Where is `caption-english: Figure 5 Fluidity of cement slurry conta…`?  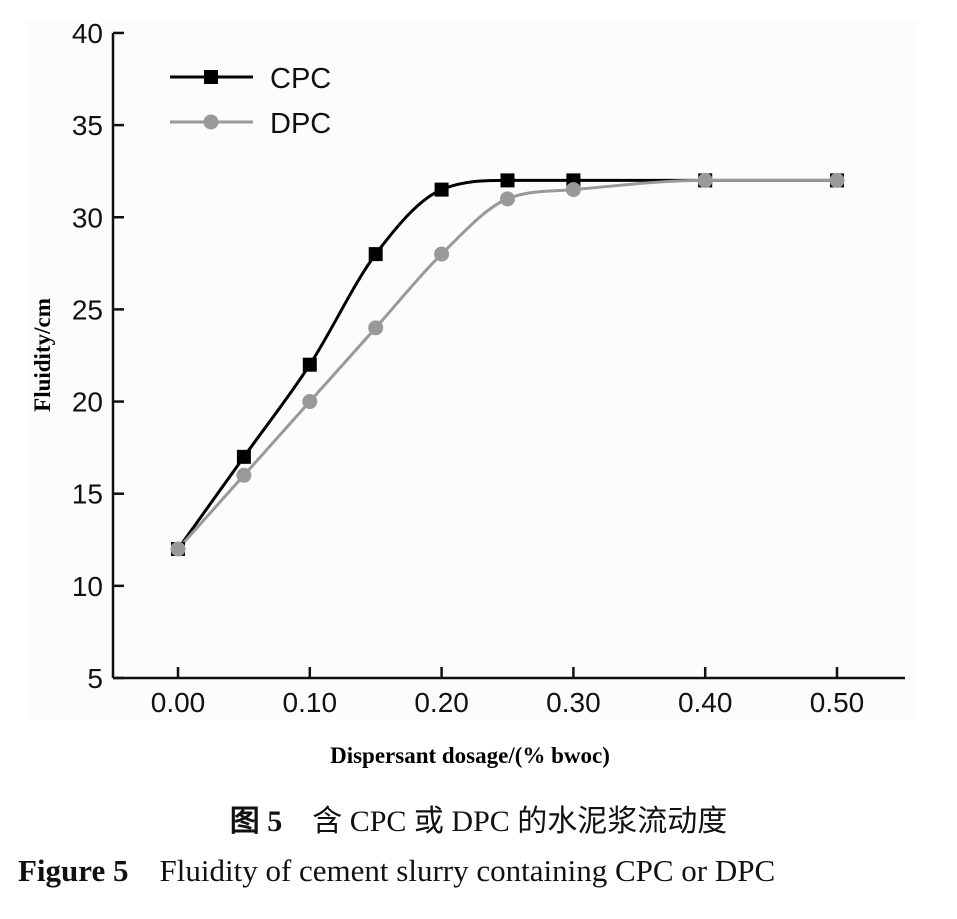
caption-english: Figure 5 Fluidity of cement slurry conta… is located at coordinates (487, 871).